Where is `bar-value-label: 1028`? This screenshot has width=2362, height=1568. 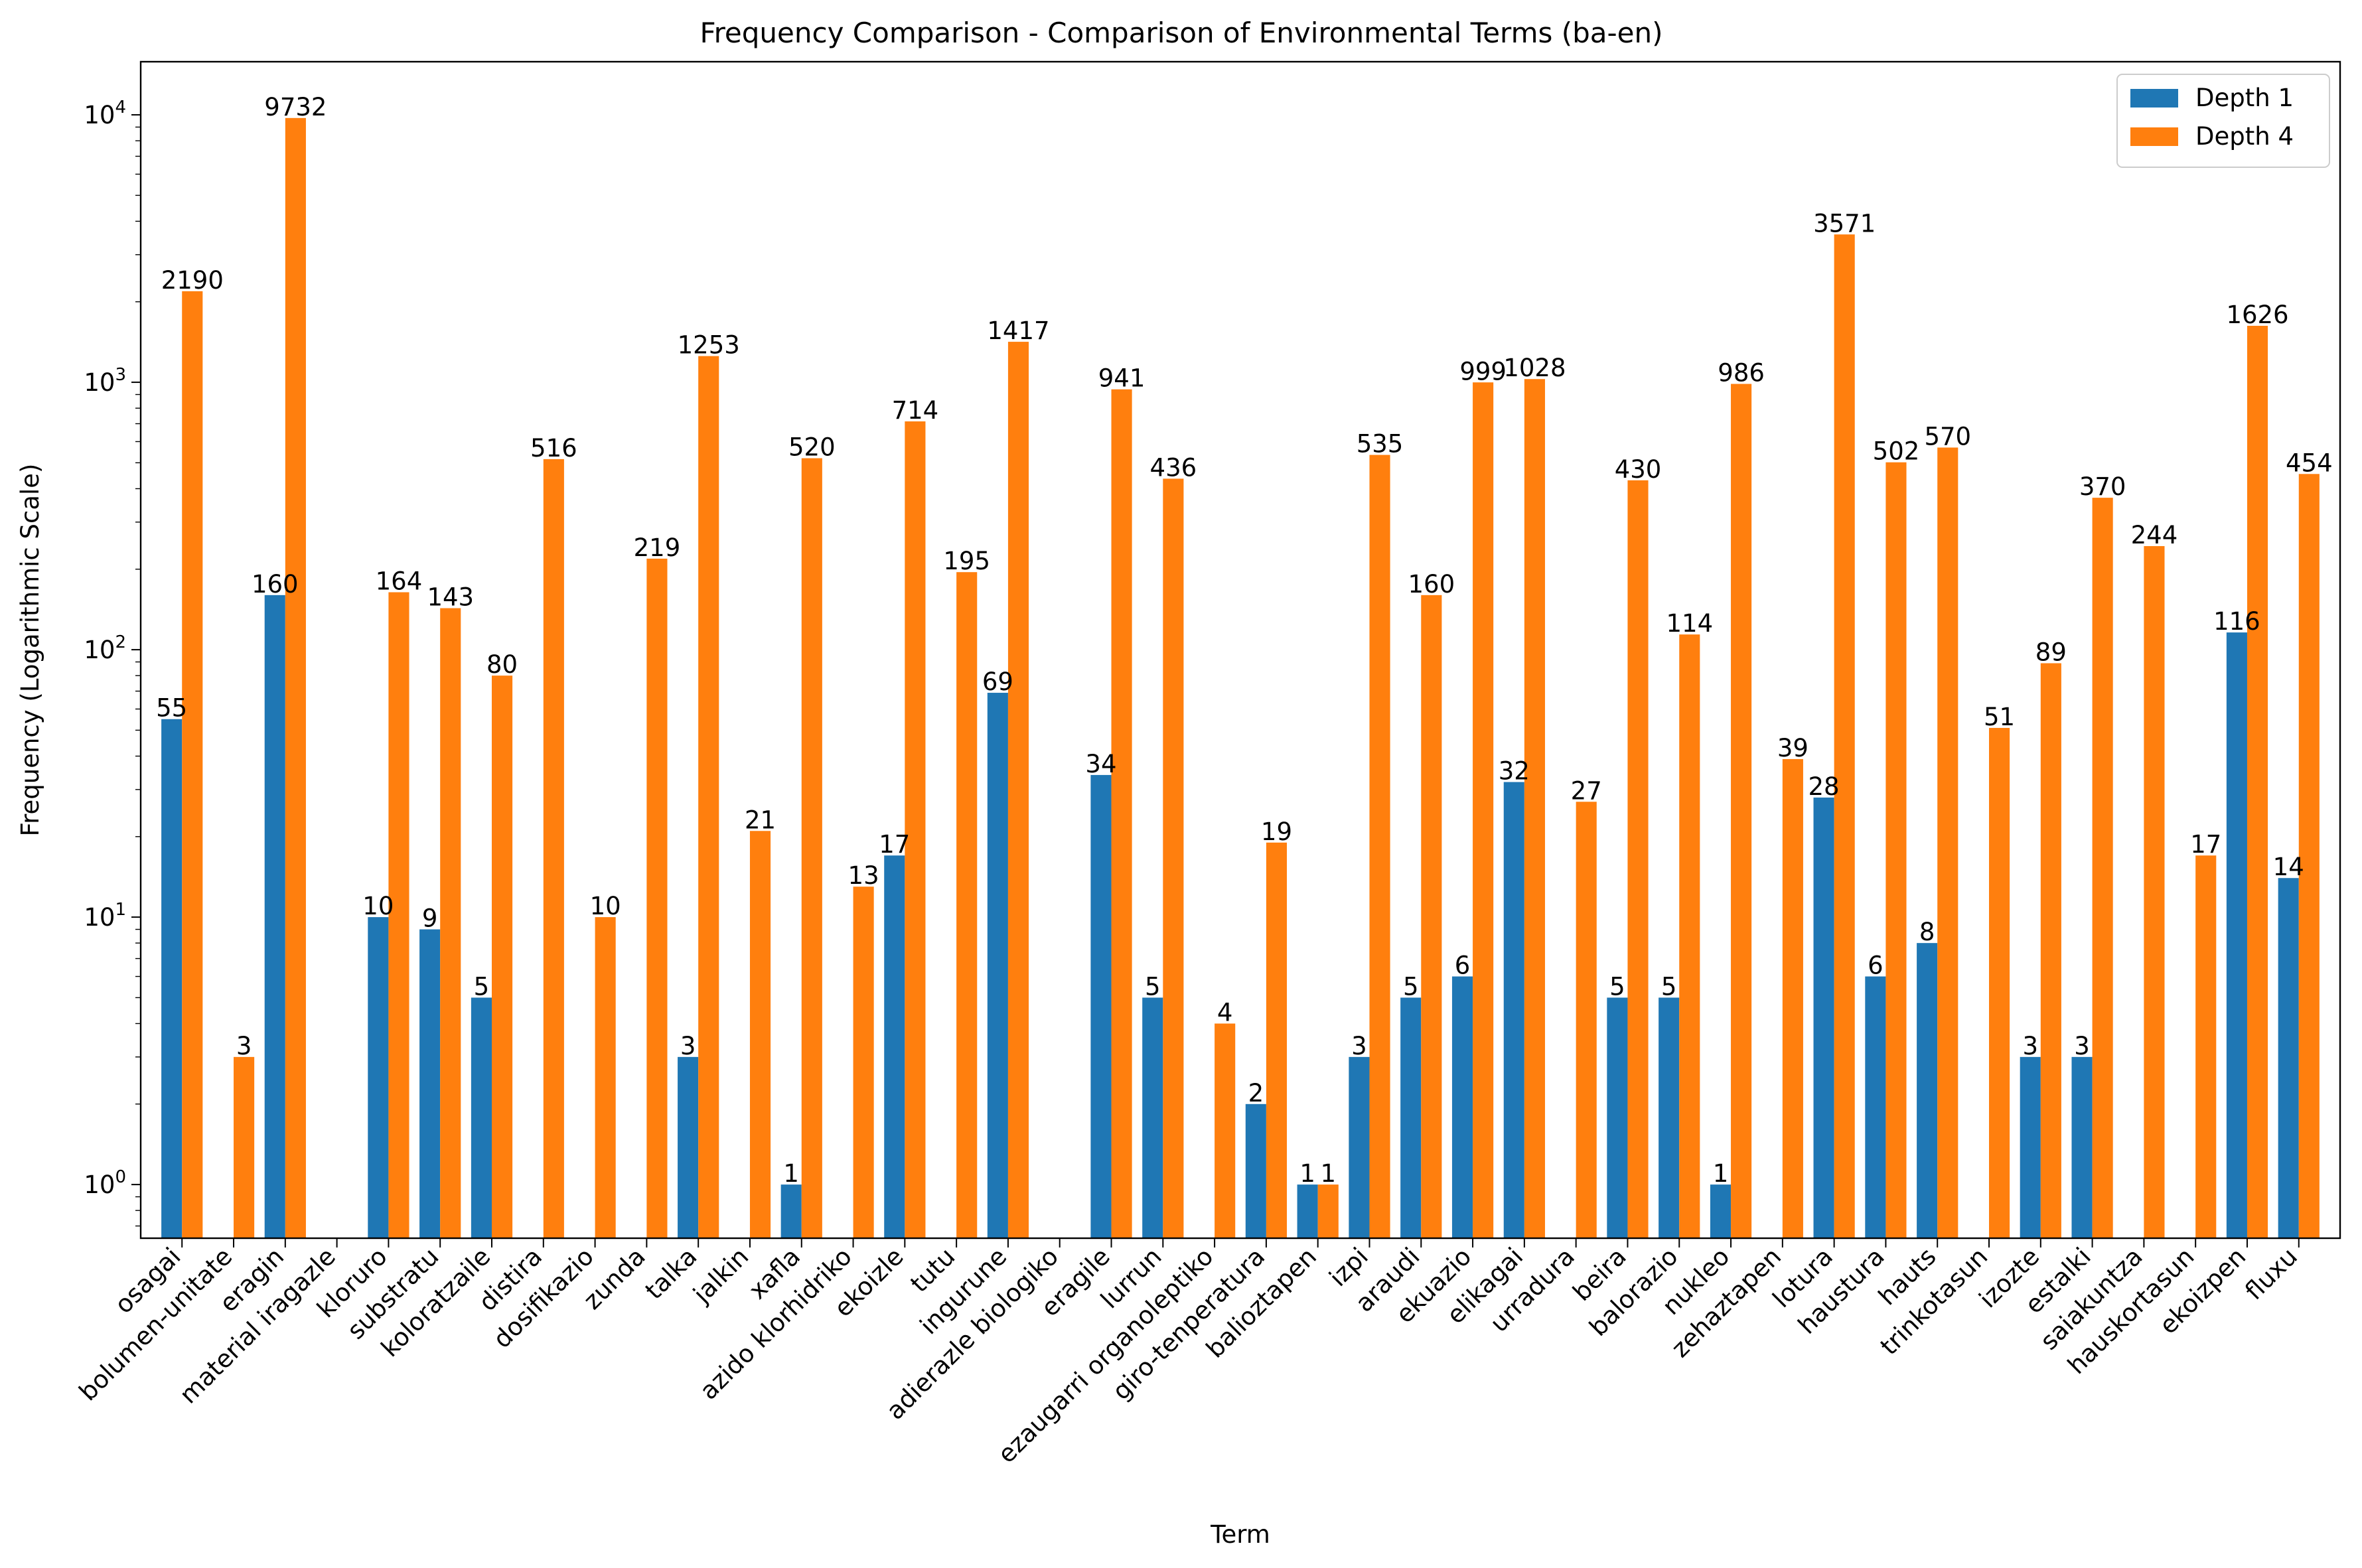 bar-value-label: 1028 is located at coordinates (1534, 368).